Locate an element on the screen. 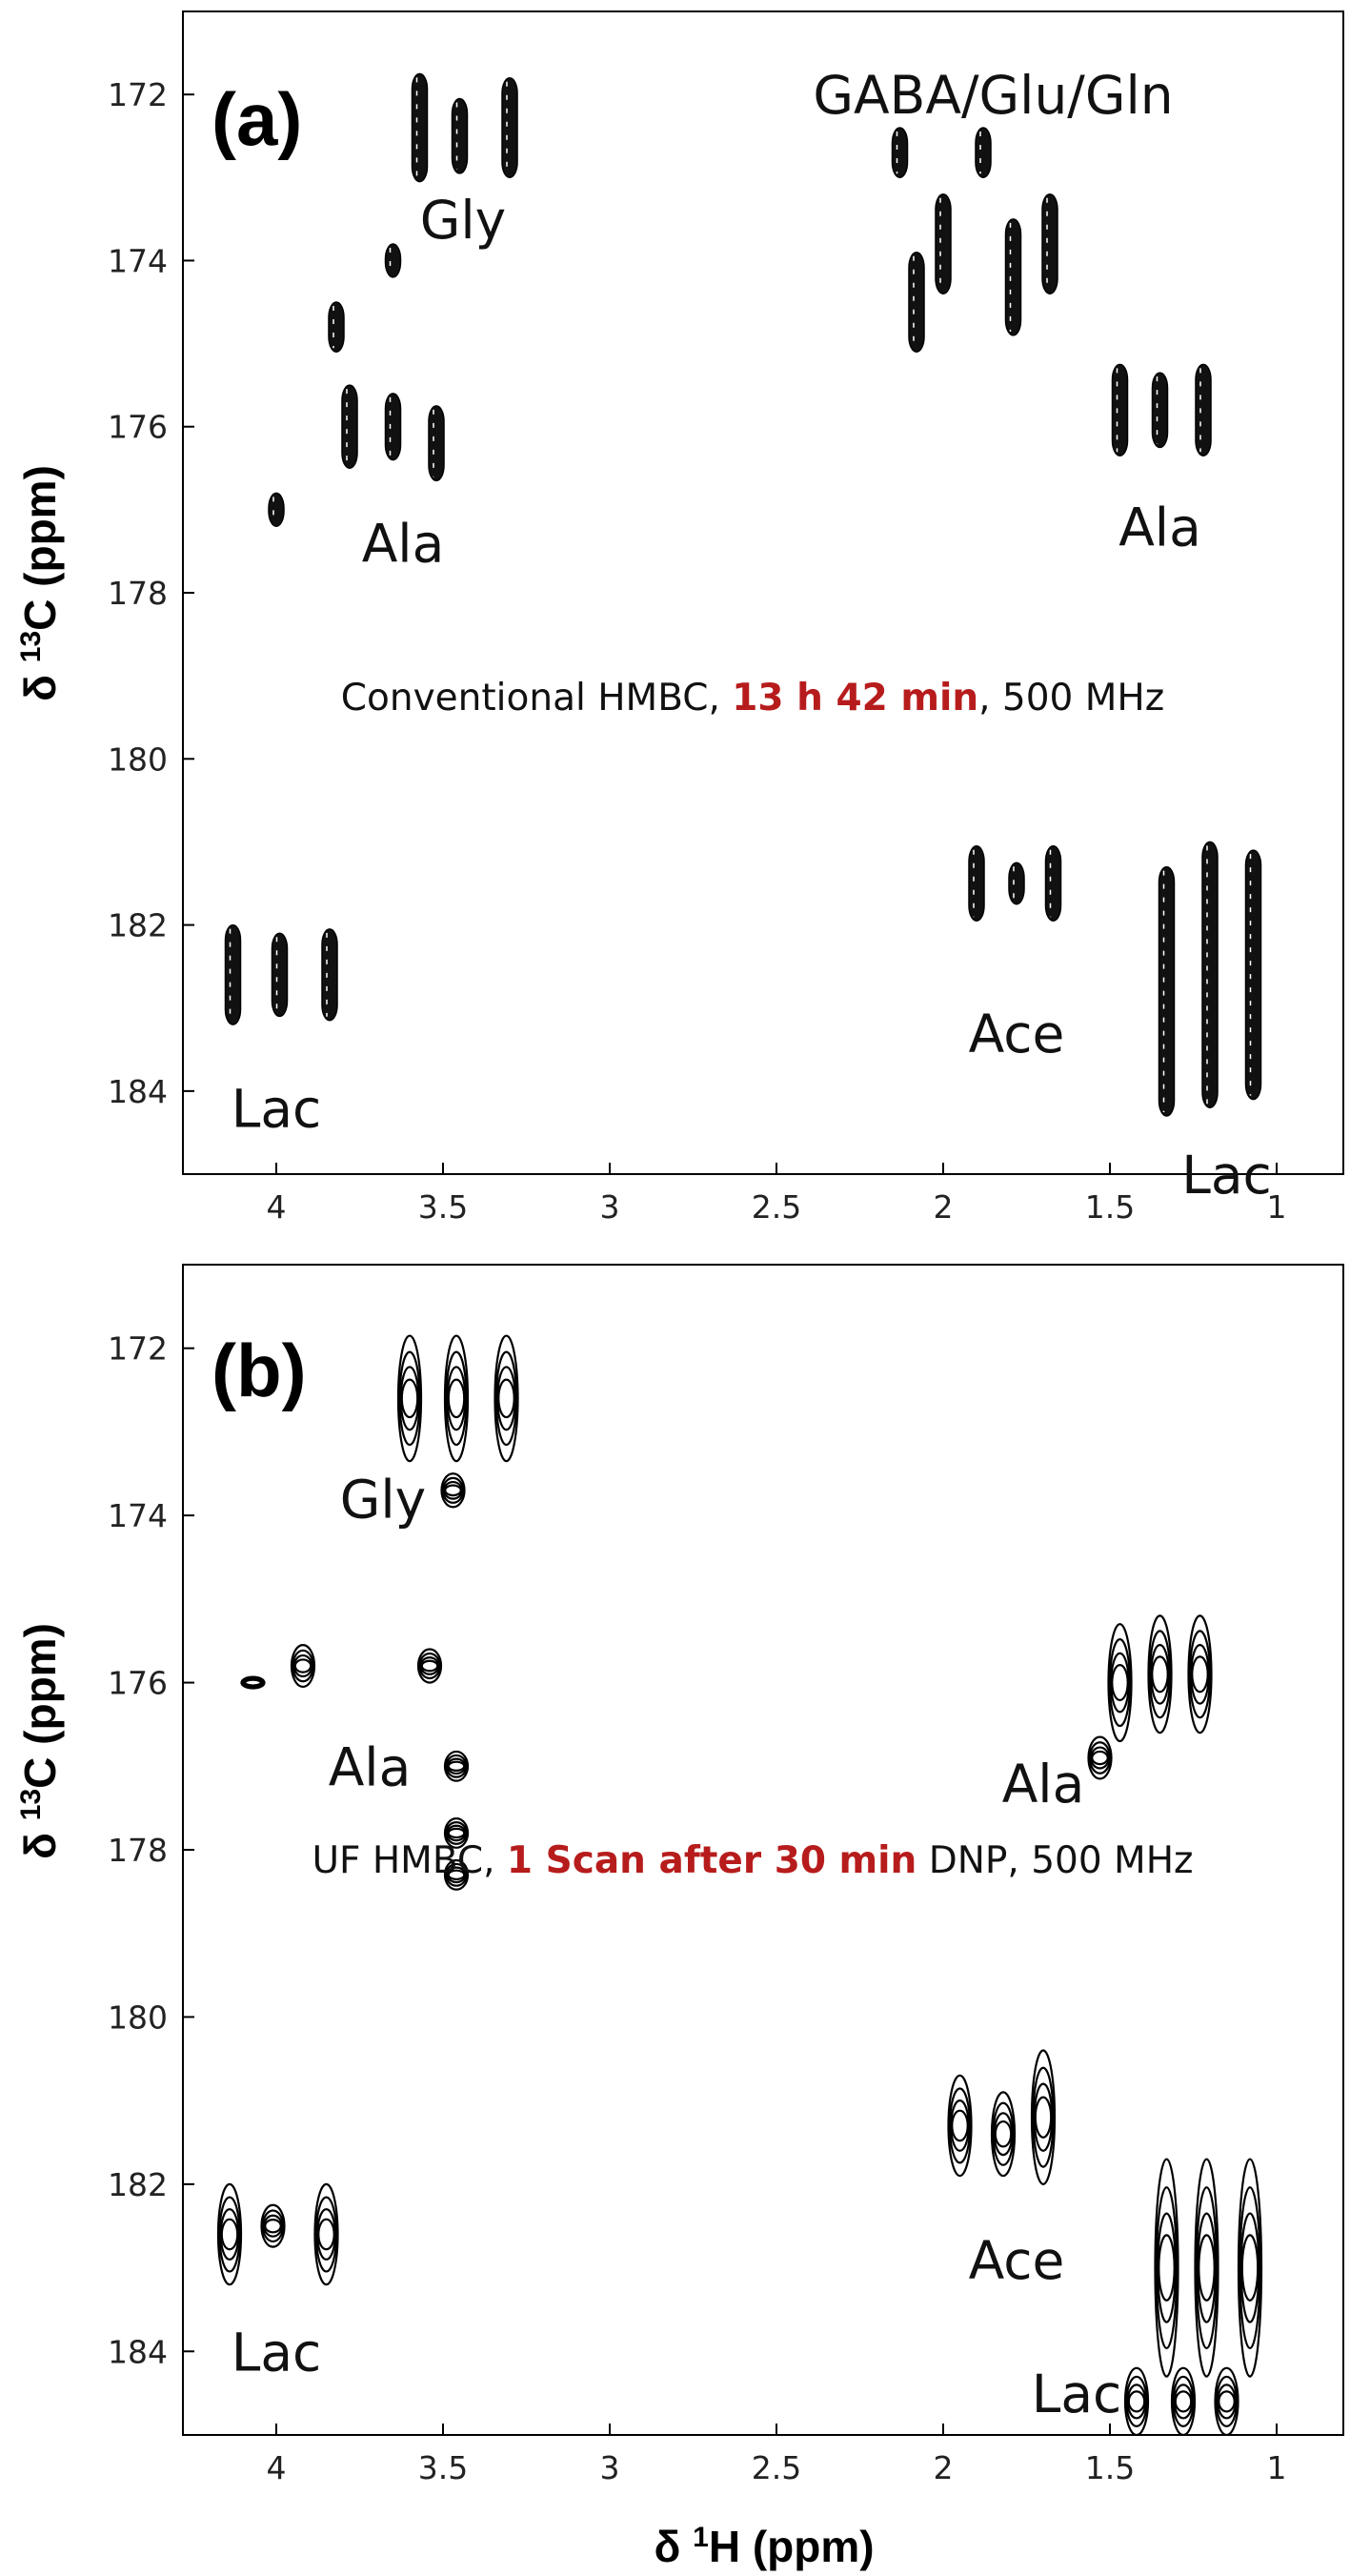 Image resolution: width=1350 pixels, height=2576 pixels. panel-a-y-tick-label: 184 is located at coordinates (138, 1091).